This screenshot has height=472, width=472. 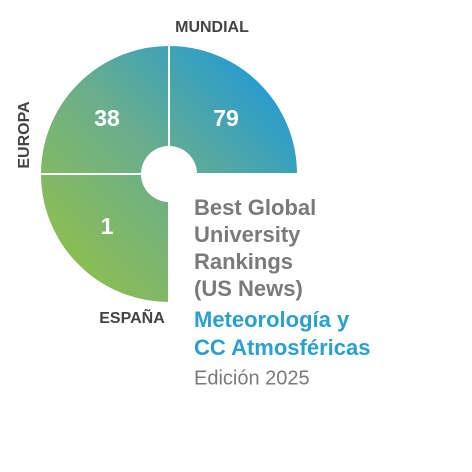 I want to click on segment-value: 38, so click(x=107, y=118).